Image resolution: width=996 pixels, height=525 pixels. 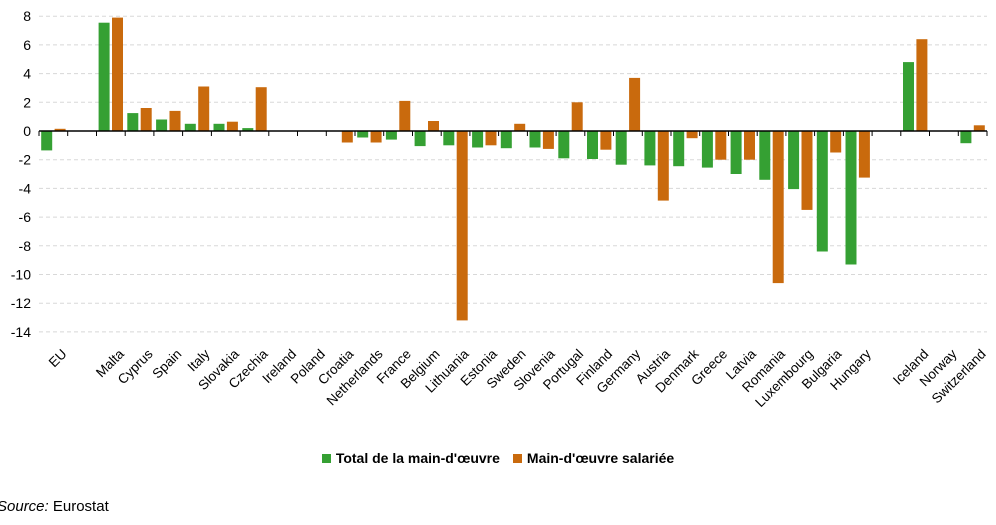 I want to click on legend-swatch-total-icon, so click(x=326, y=458).